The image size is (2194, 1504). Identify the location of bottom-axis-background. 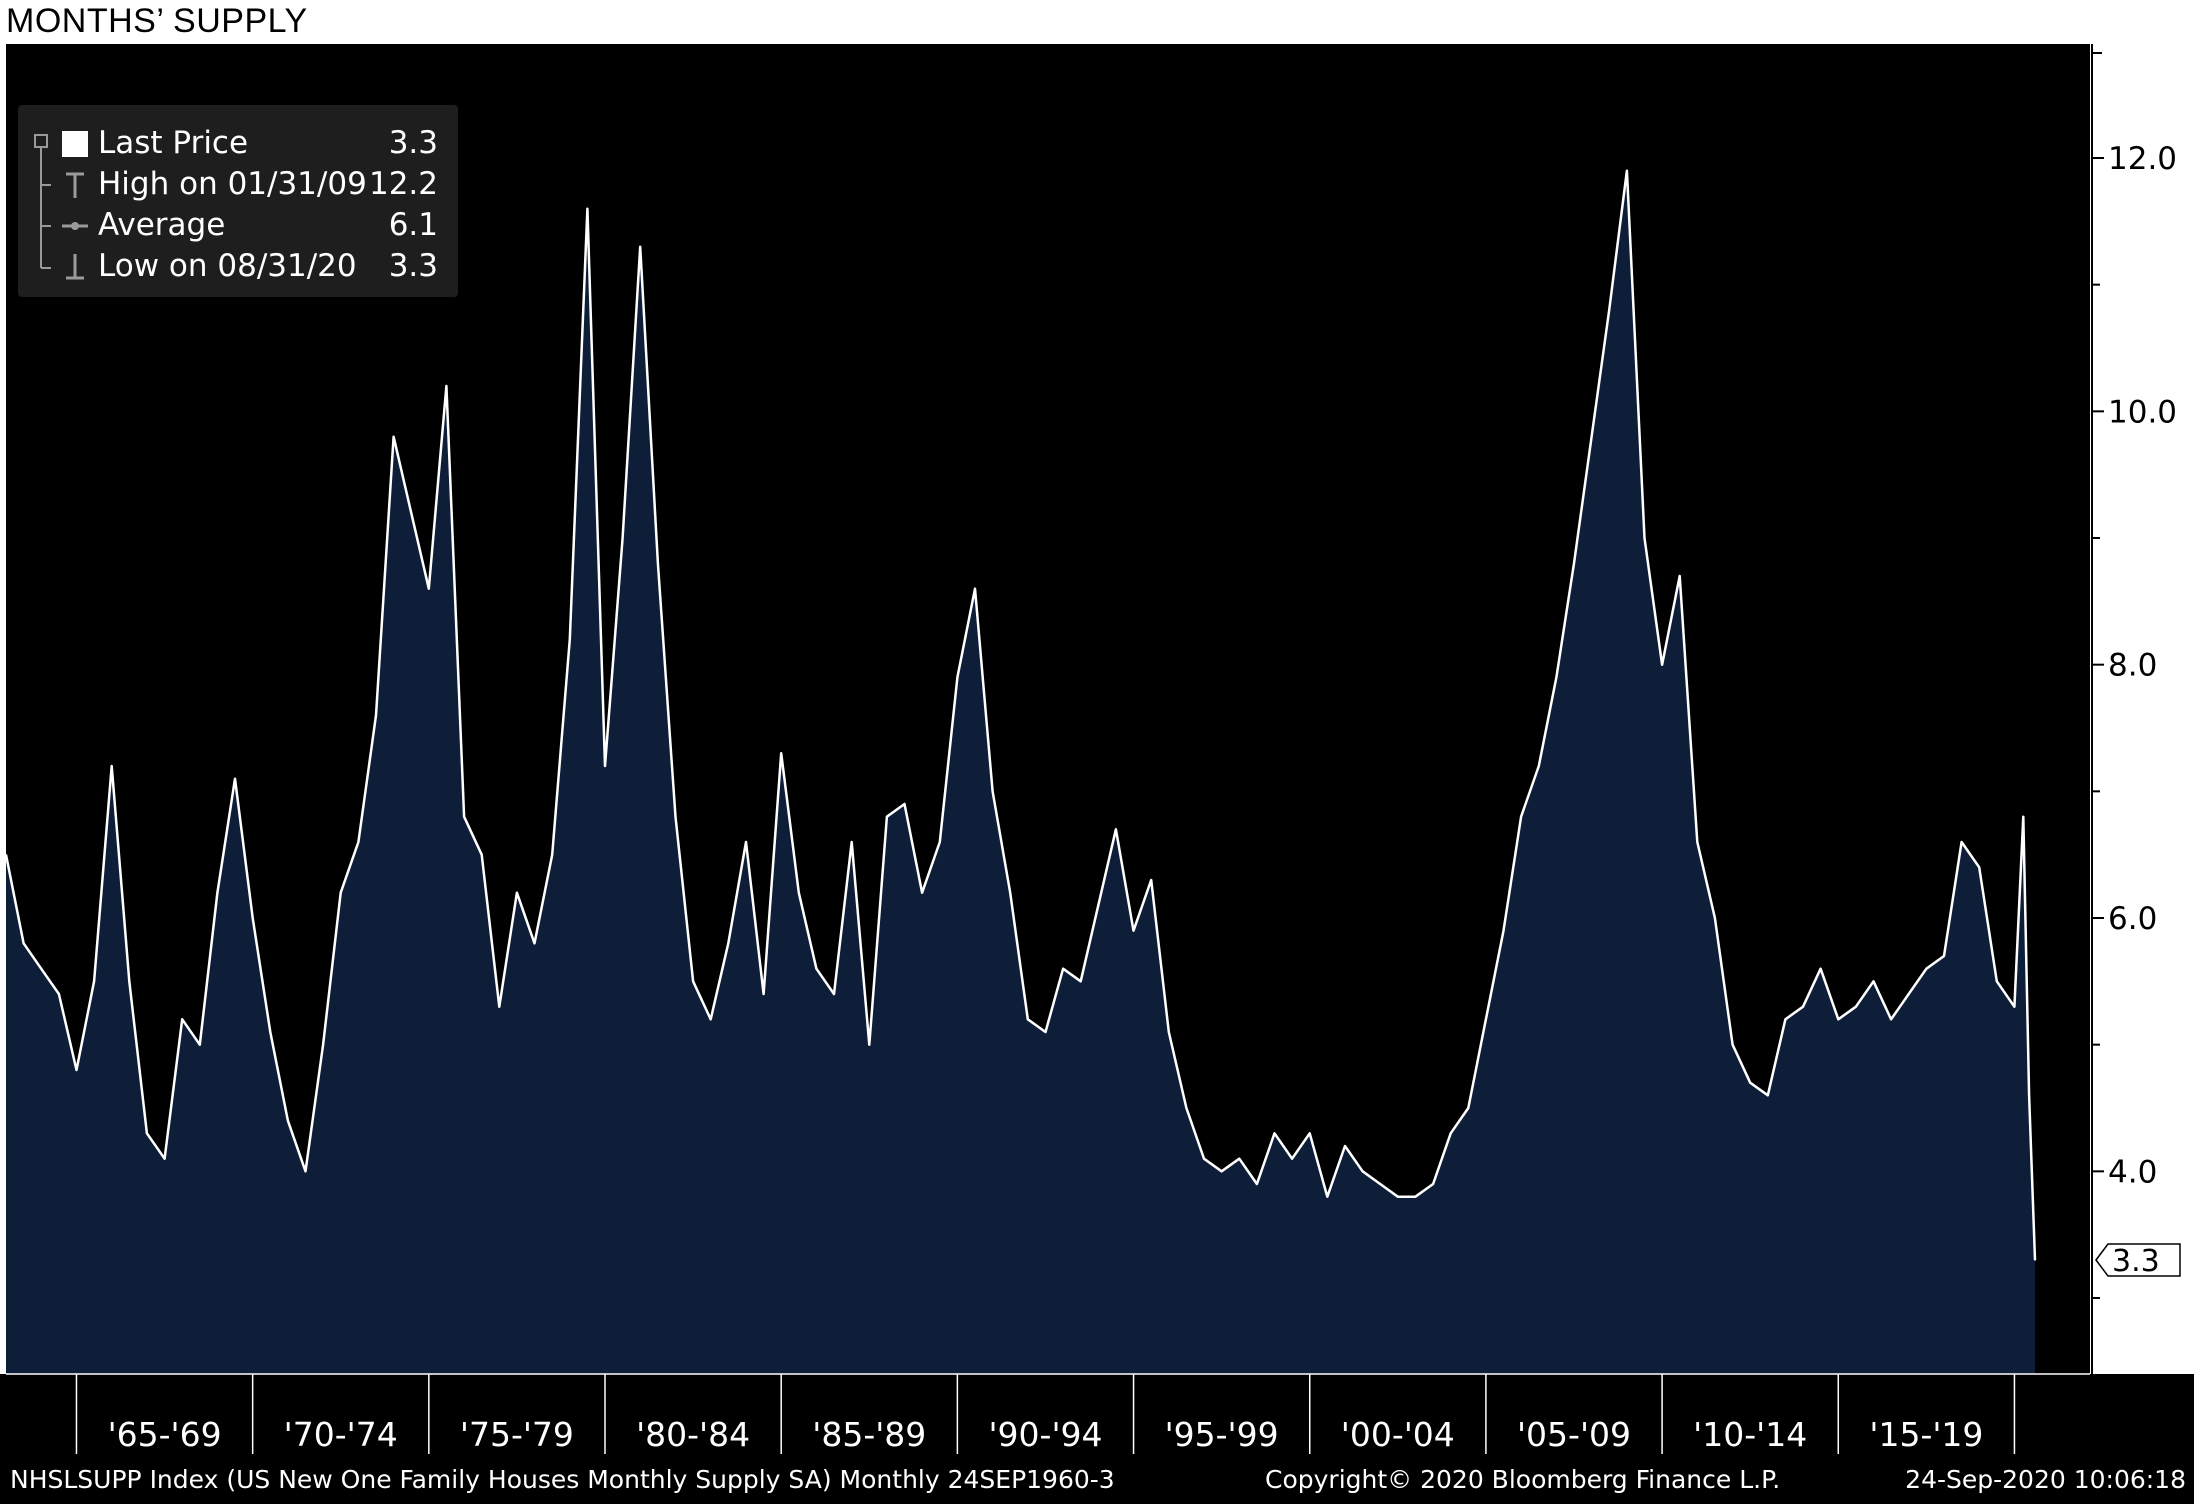
(1097, 1439).